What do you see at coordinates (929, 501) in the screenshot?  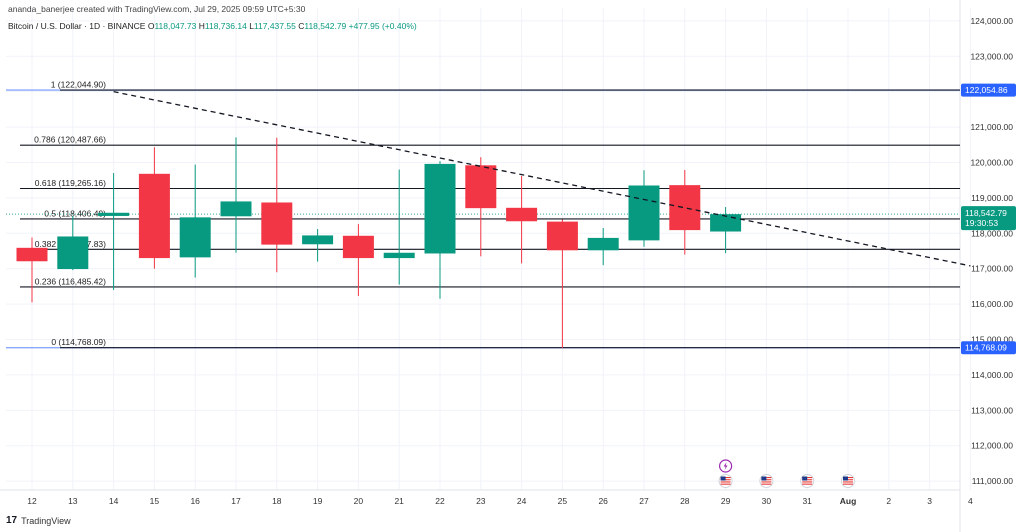 I see `time-tick-label: 3` at bounding box center [929, 501].